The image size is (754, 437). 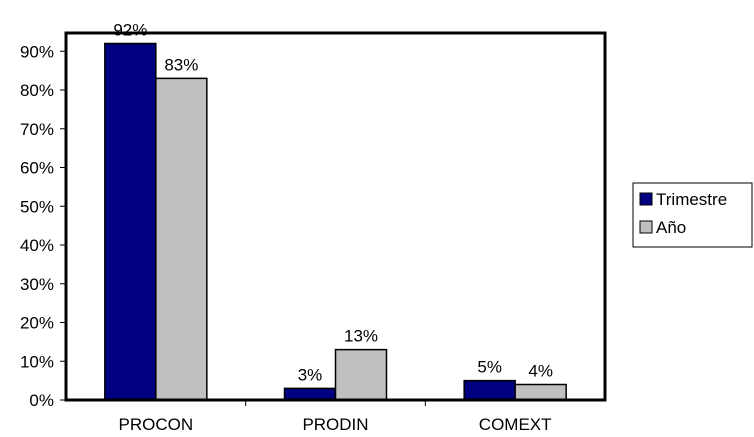 I want to click on data-label: 3%, so click(x=310, y=374).